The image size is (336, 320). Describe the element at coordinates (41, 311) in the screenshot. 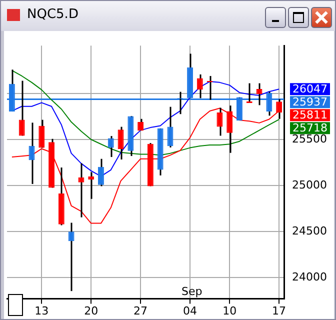

I see `x-tick-label: 13` at that location.